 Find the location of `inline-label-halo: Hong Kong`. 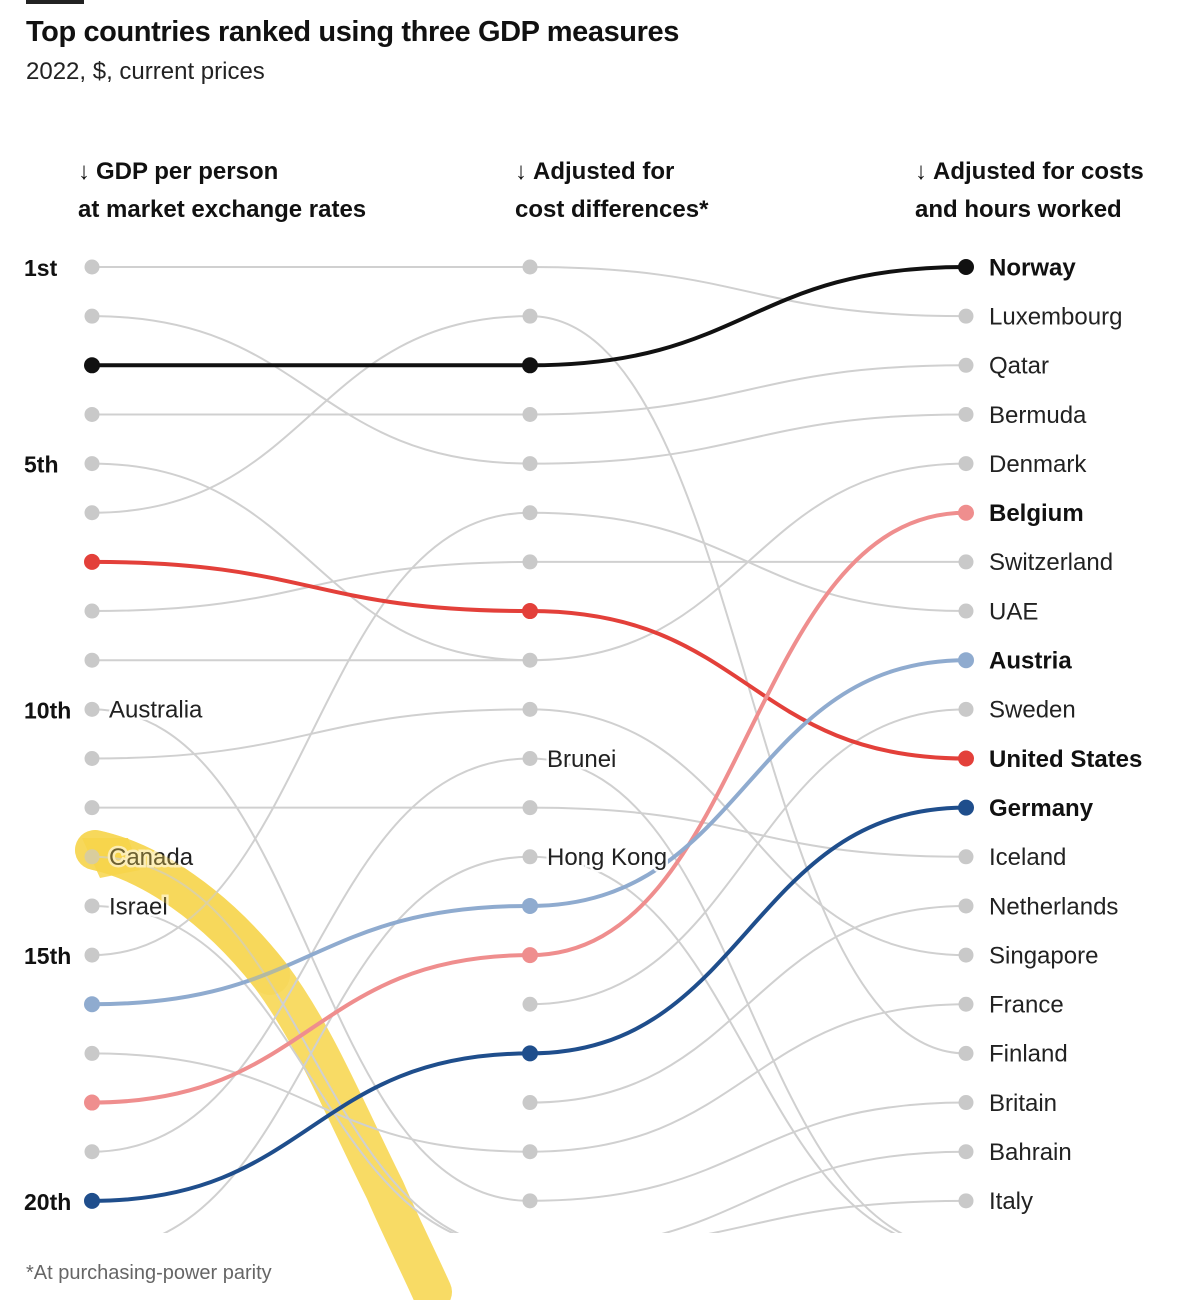

inline-label-halo: Hong Kong is located at coordinates (607, 857).